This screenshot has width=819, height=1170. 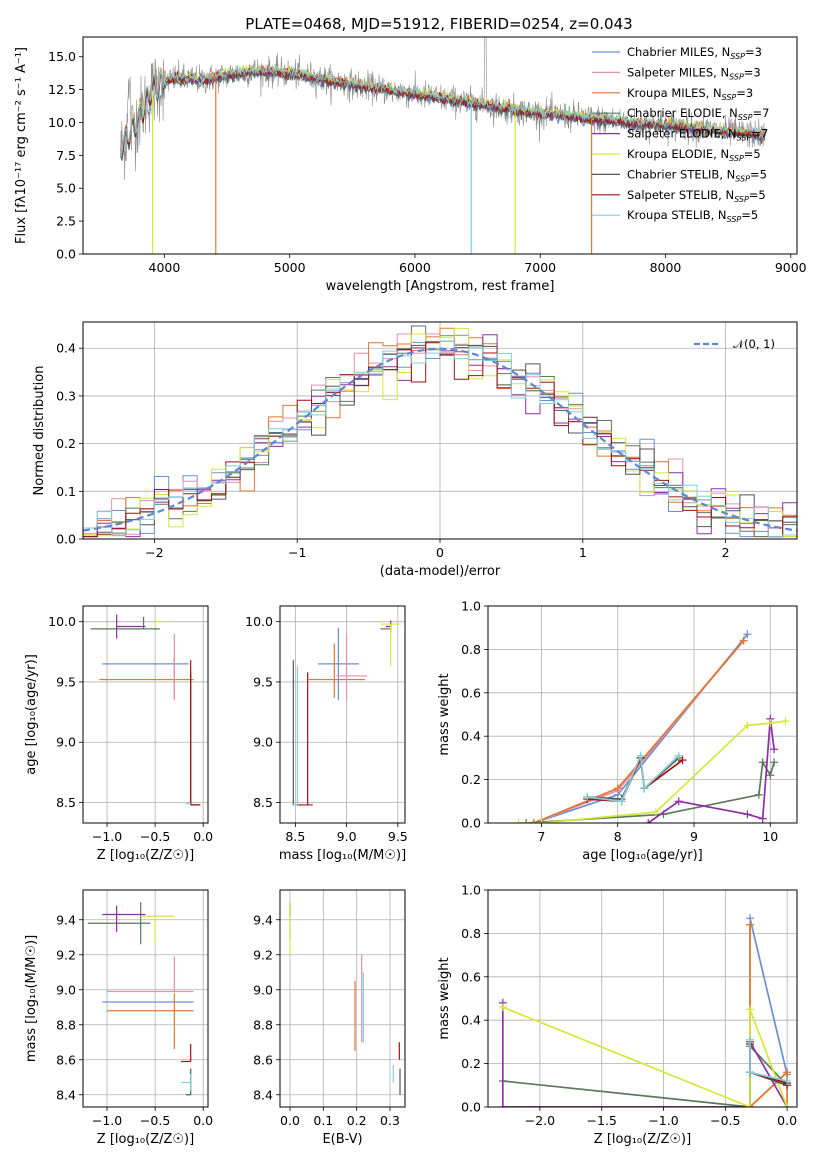 I want to click on legend-entry: Chabrier STELIB, NSSP=5, so click(x=697, y=175).